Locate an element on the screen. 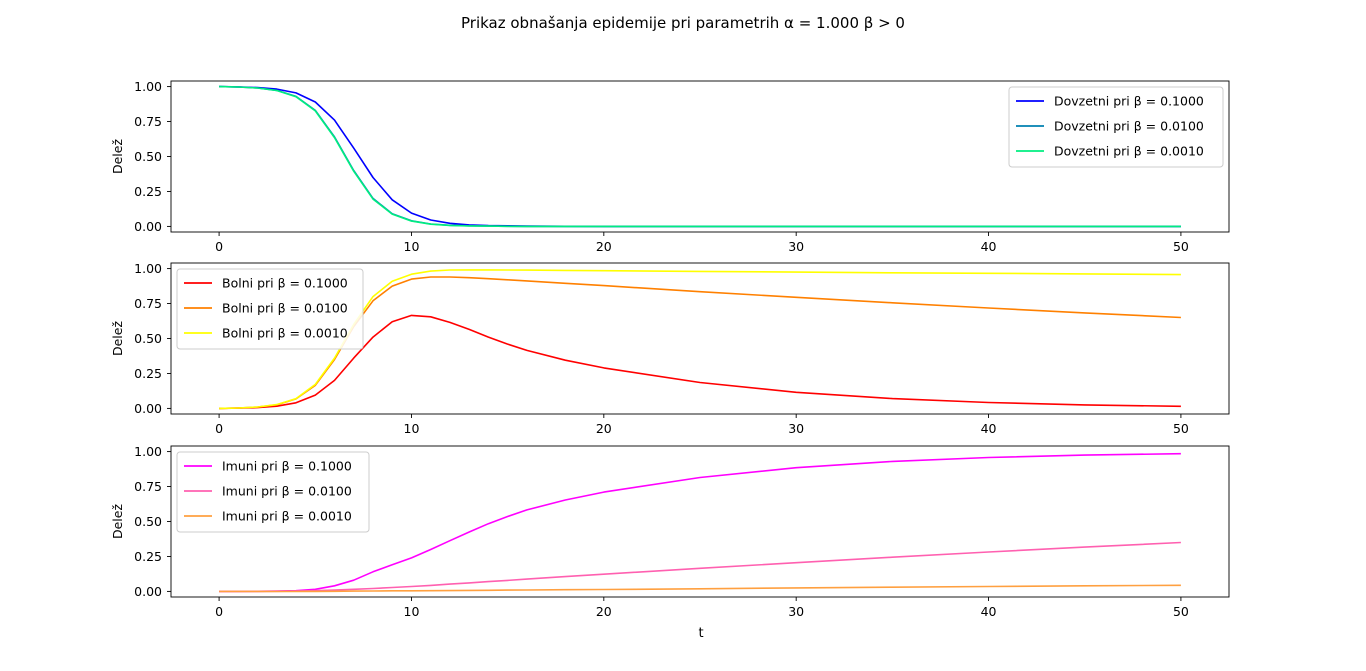  legend-label: Imuni pri β = 0.1000 is located at coordinates (287, 466).